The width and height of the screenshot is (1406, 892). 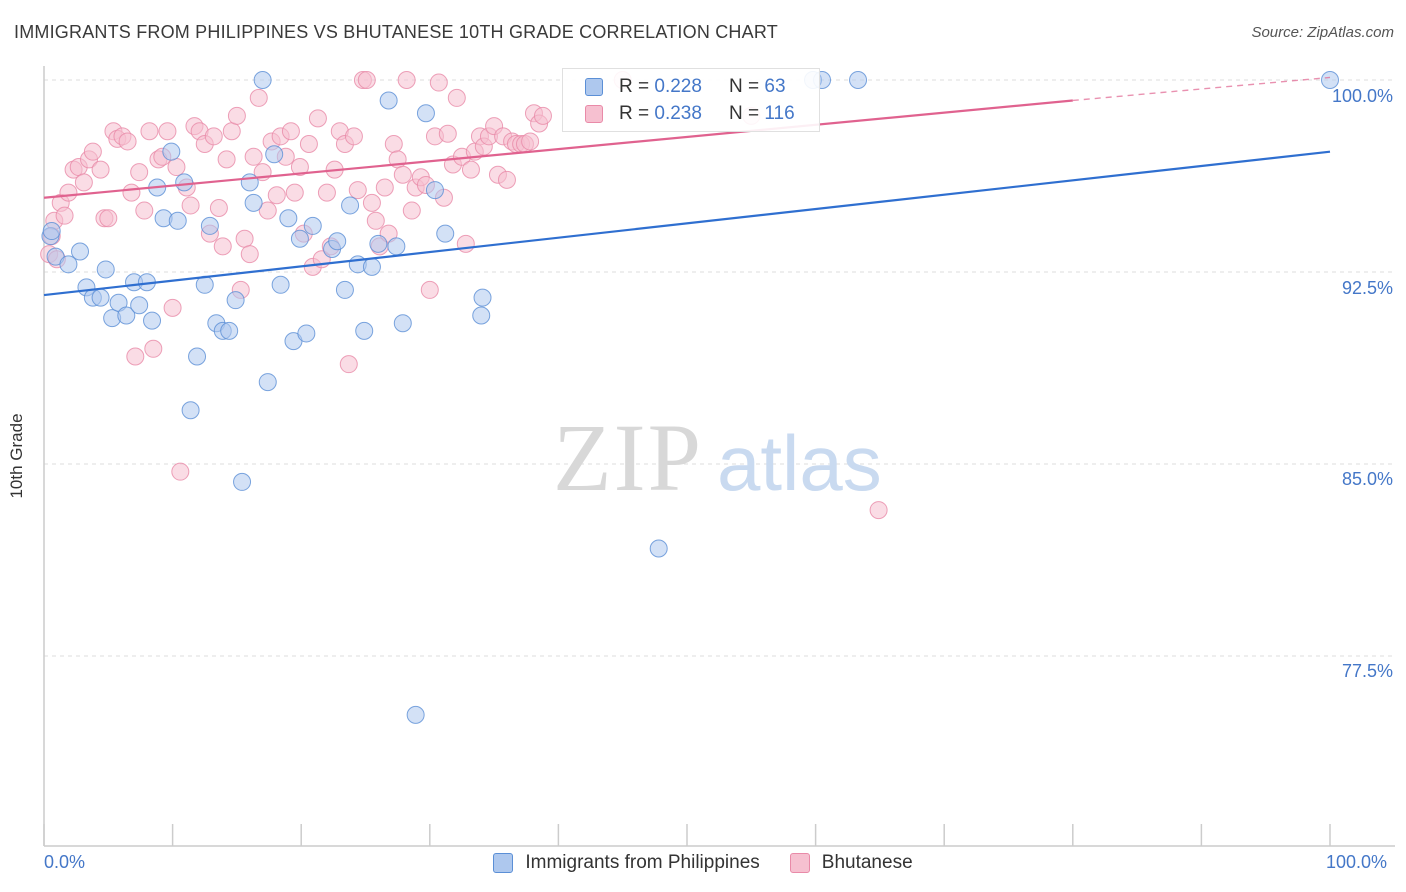 What do you see at coordinates (642, 862) in the screenshot?
I see `legend-label-philippines: Immigrants from Philippines` at bounding box center [642, 862].